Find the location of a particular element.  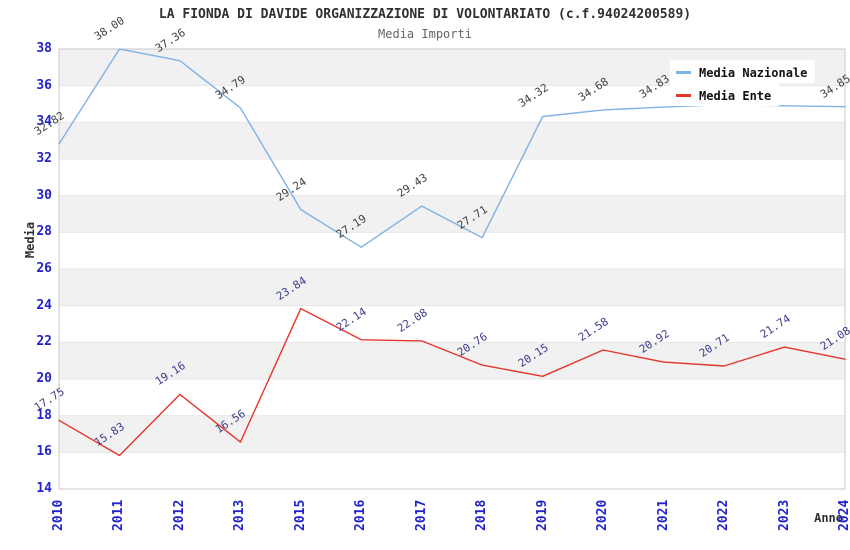

chart-subtitle: Media Importi is located at coordinates (425, 34).